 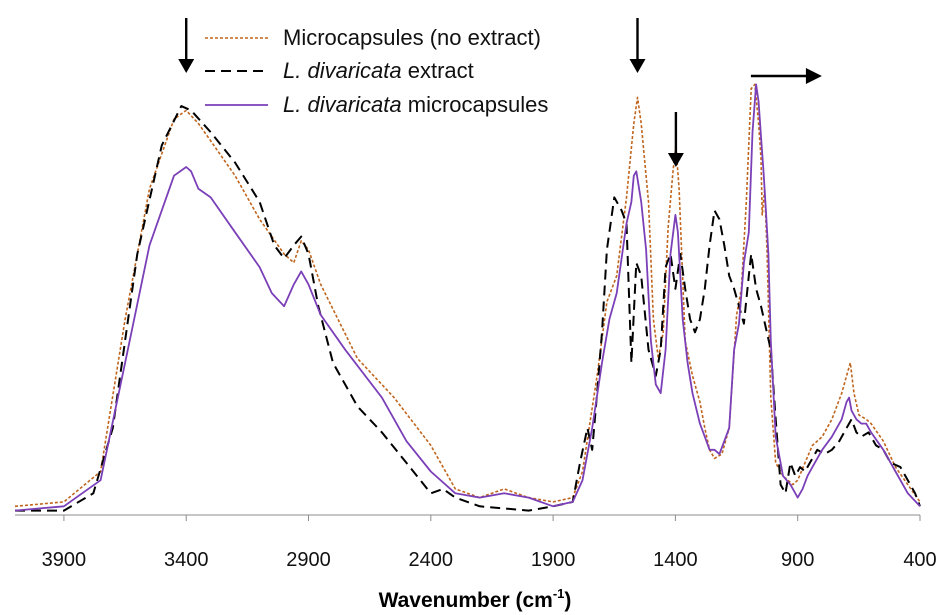 I want to click on x-axis-title: Wavenumber (cm-1), so click(x=475, y=599).